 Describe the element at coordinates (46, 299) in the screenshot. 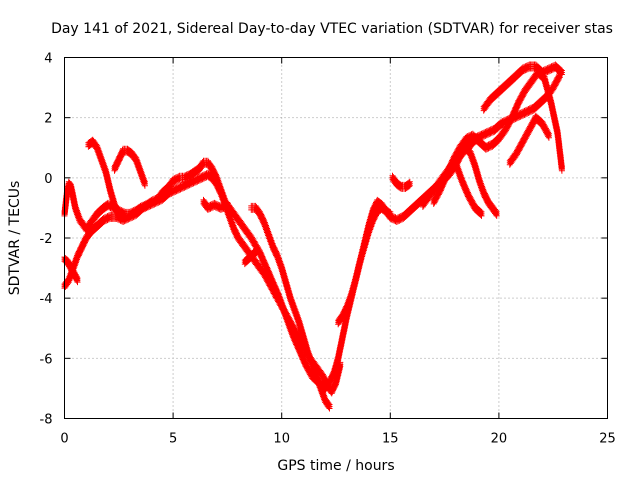

I see `y-tick-label: -4` at that location.